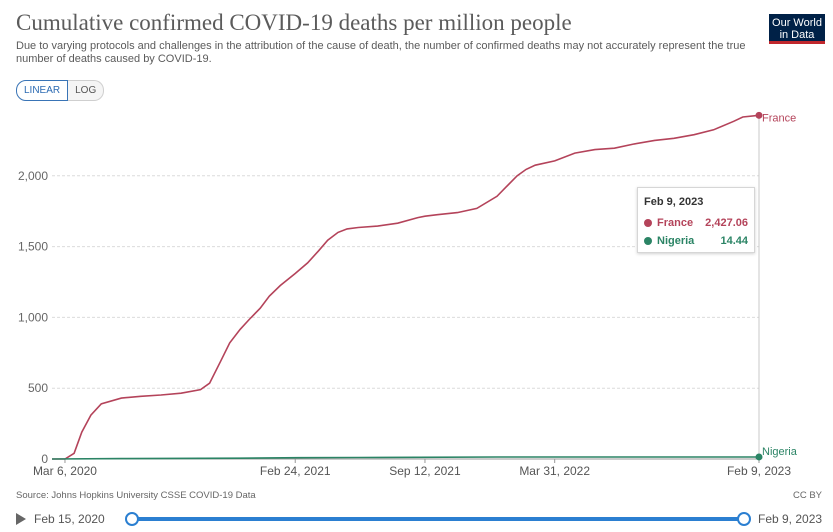 Image resolution: width=833 pixels, height=532 pixels. What do you see at coordinates (734, 241) in the screenshot?
I see `tooltip-value-nigeria: 14.44` at bounding box center [734, 241].